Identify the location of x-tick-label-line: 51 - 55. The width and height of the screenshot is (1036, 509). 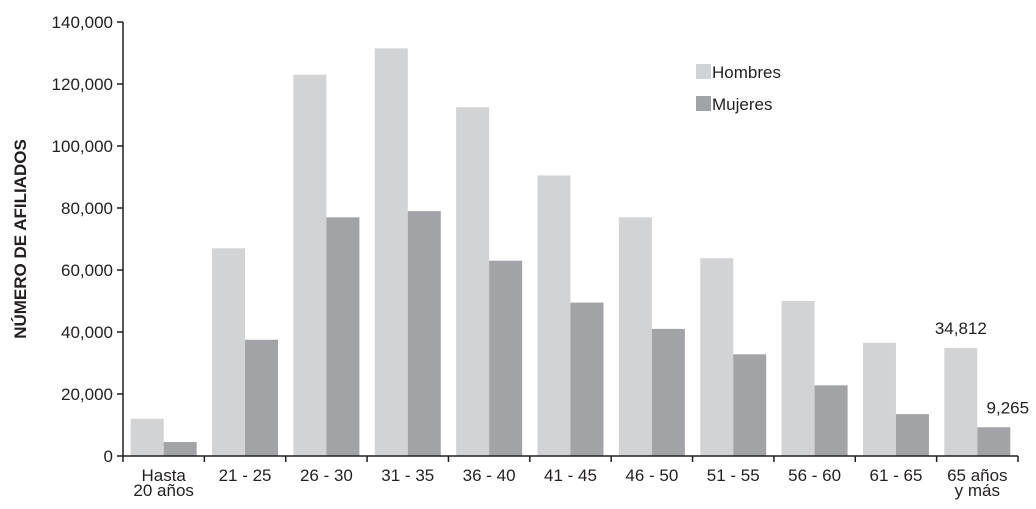
(733, 475).